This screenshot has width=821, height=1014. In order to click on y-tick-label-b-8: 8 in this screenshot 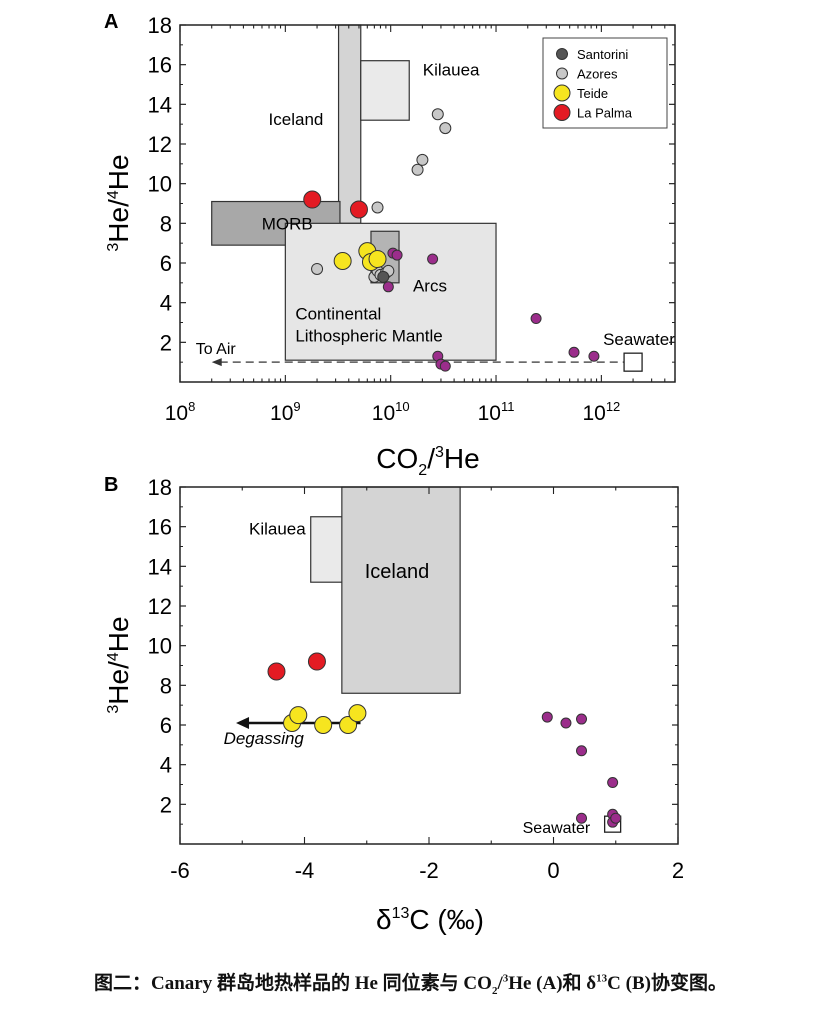, I will do `click(166, 685)`.